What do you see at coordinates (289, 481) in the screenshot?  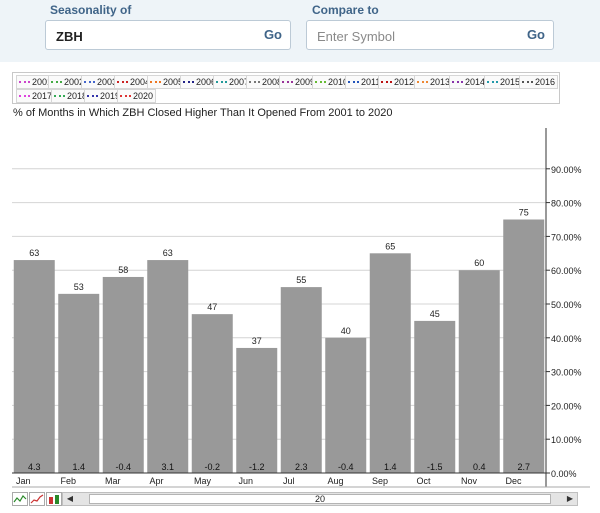 I see `x-tick-label: Jul` at bounding box center [289, 481].